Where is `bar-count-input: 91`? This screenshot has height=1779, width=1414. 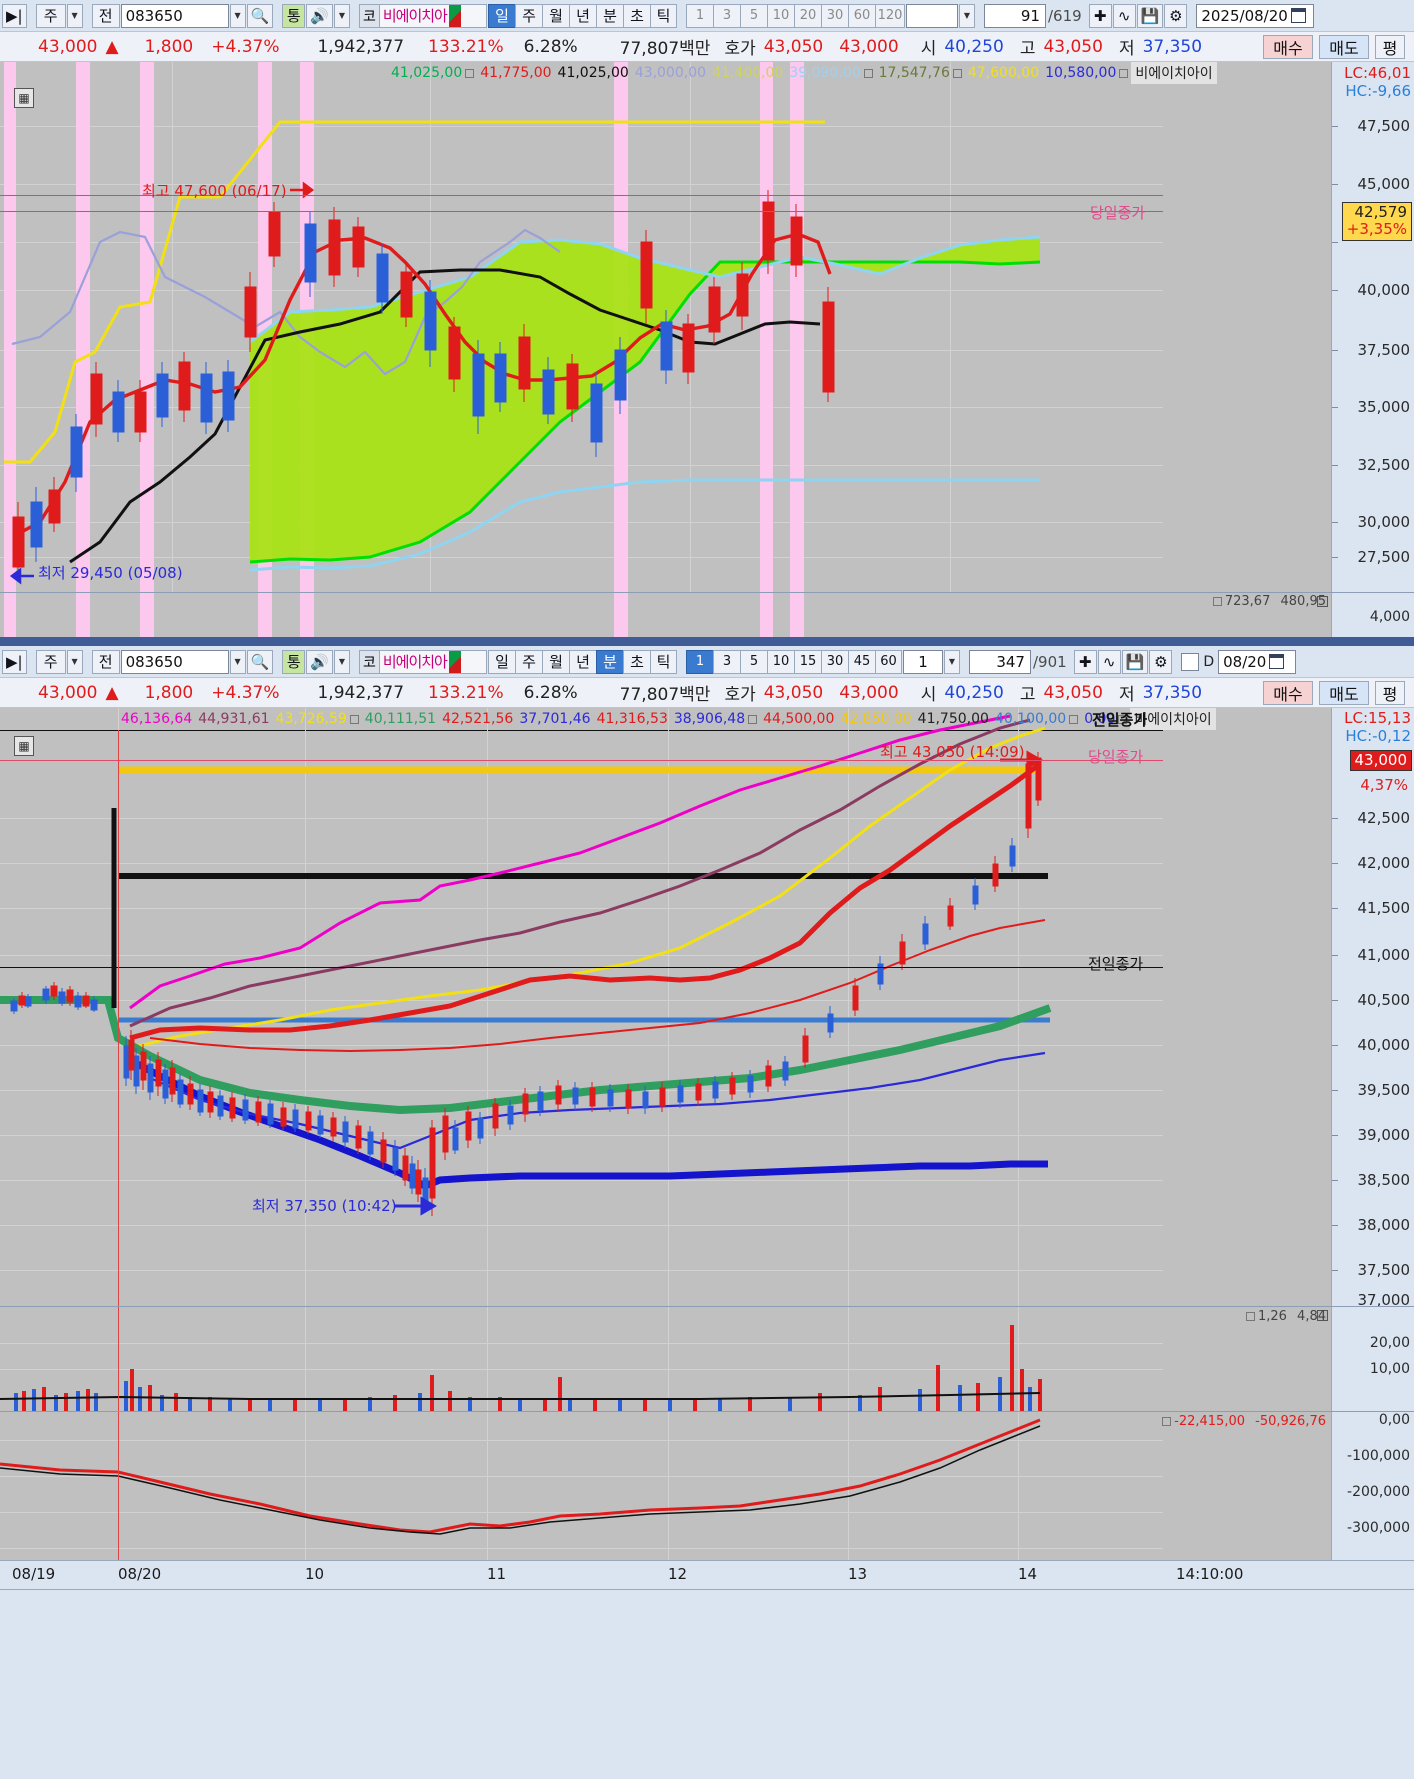 bar-count-input: 91 is located at coordinates (1014, 15).